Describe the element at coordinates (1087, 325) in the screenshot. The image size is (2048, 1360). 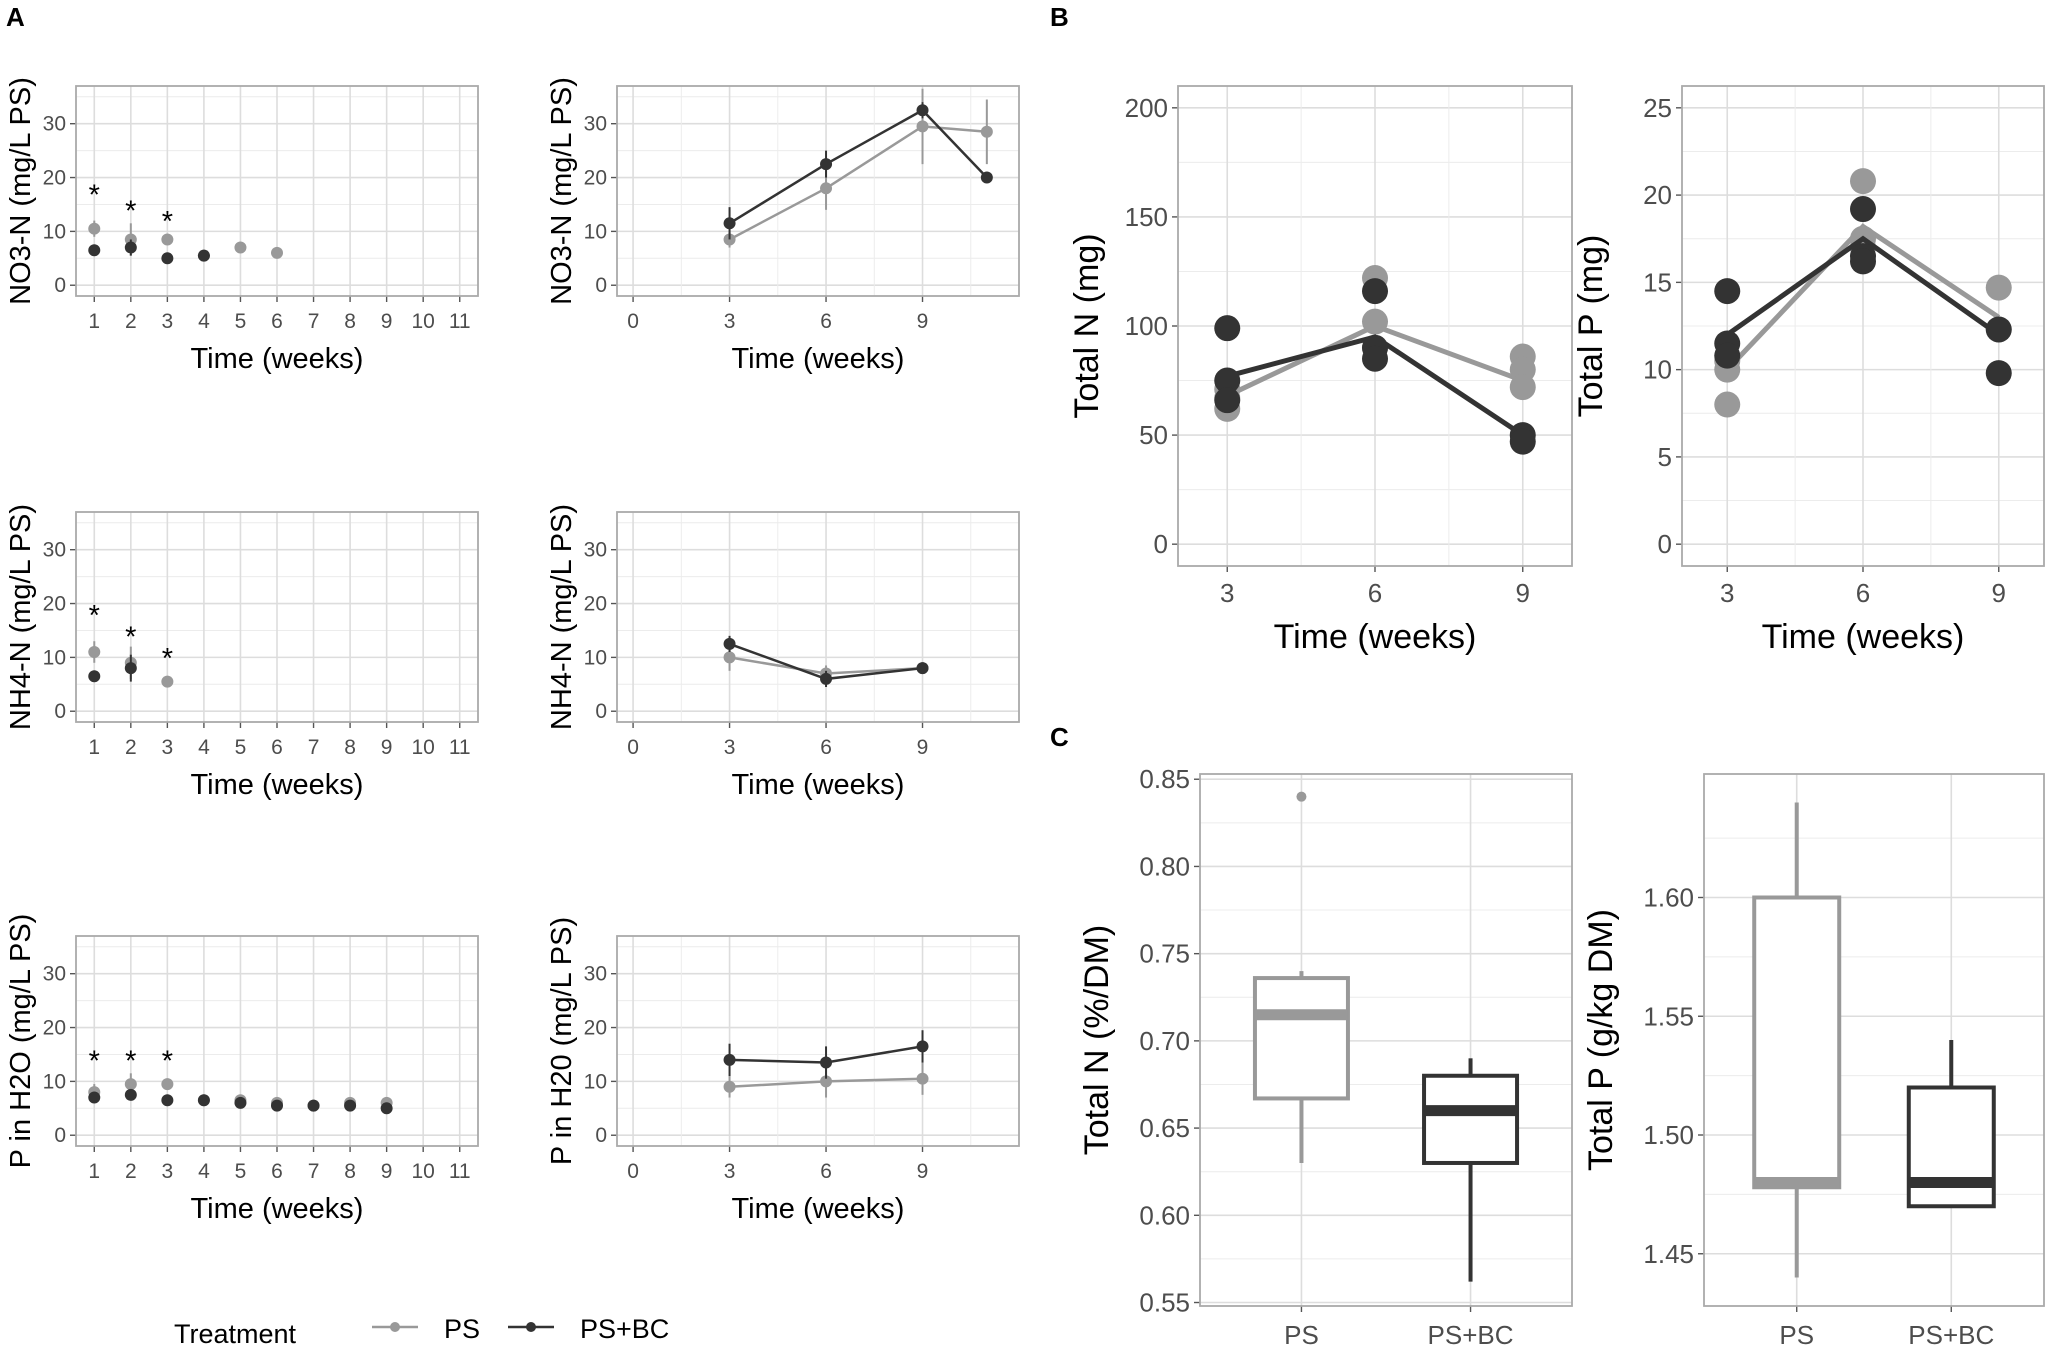
I see `y-axis-title-b1: Total N (mg)` at that location.